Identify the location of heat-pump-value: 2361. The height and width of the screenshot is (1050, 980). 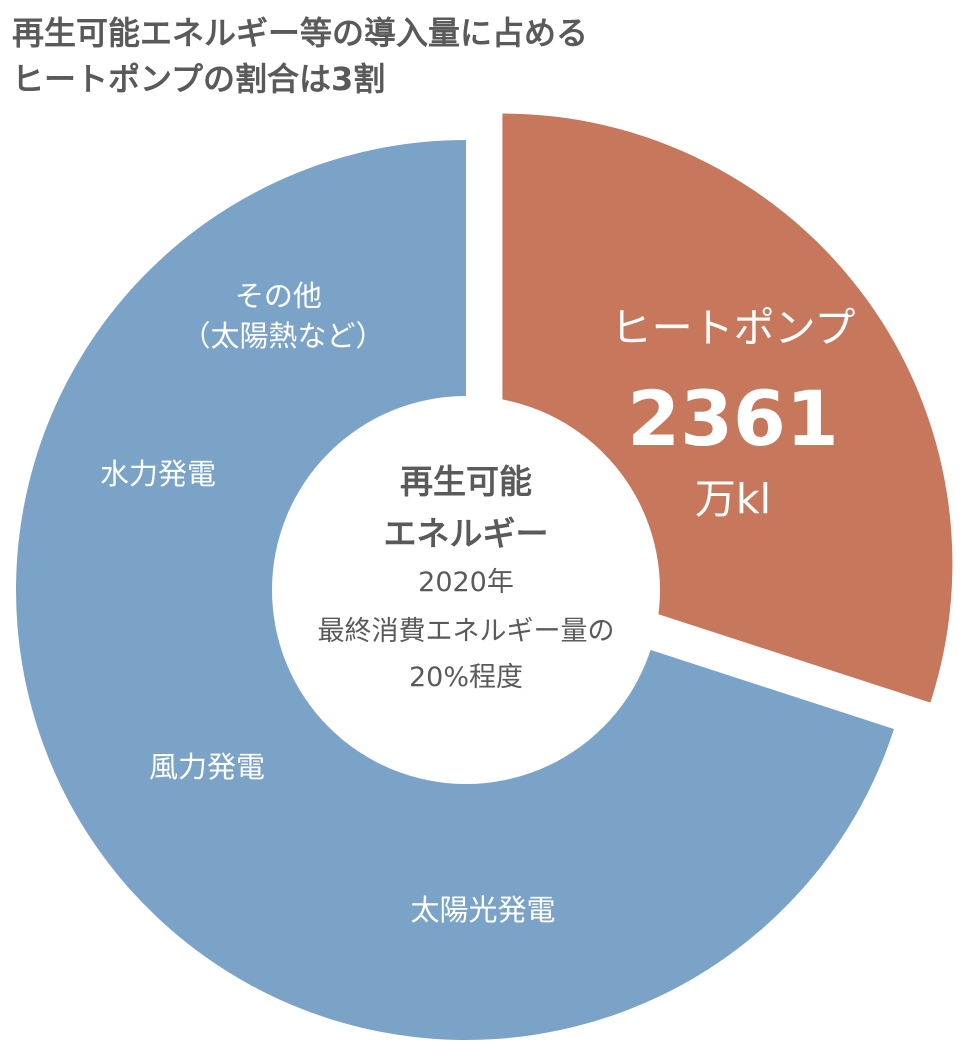
(733, 418).